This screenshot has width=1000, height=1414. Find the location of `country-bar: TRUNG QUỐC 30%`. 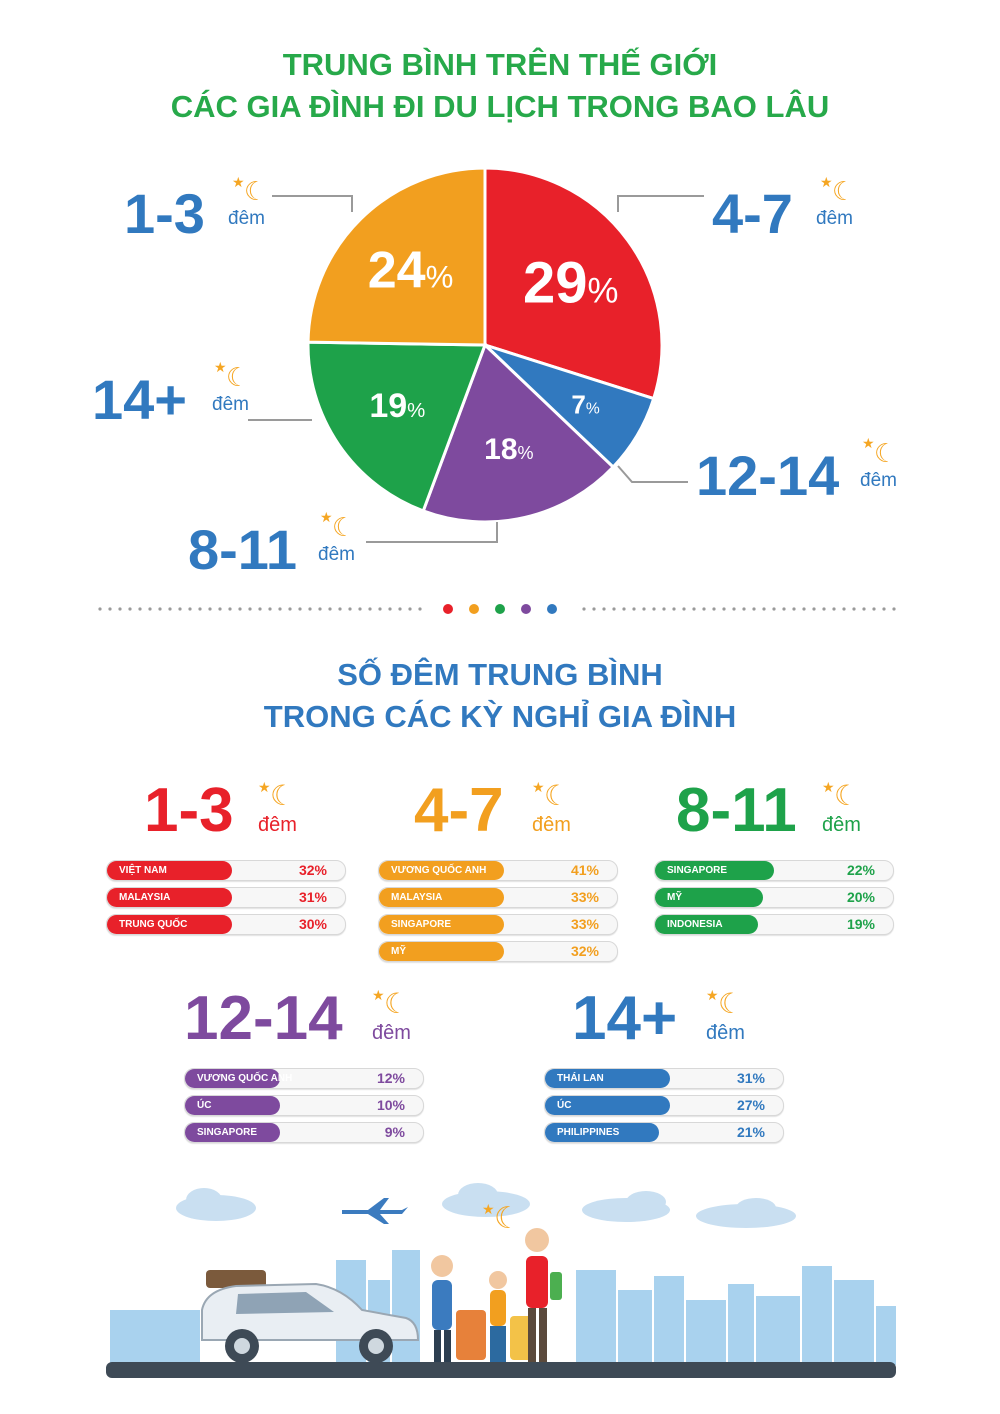

country-bar: TRUNG QUỐC 30% is located at coordinates (226, 924).